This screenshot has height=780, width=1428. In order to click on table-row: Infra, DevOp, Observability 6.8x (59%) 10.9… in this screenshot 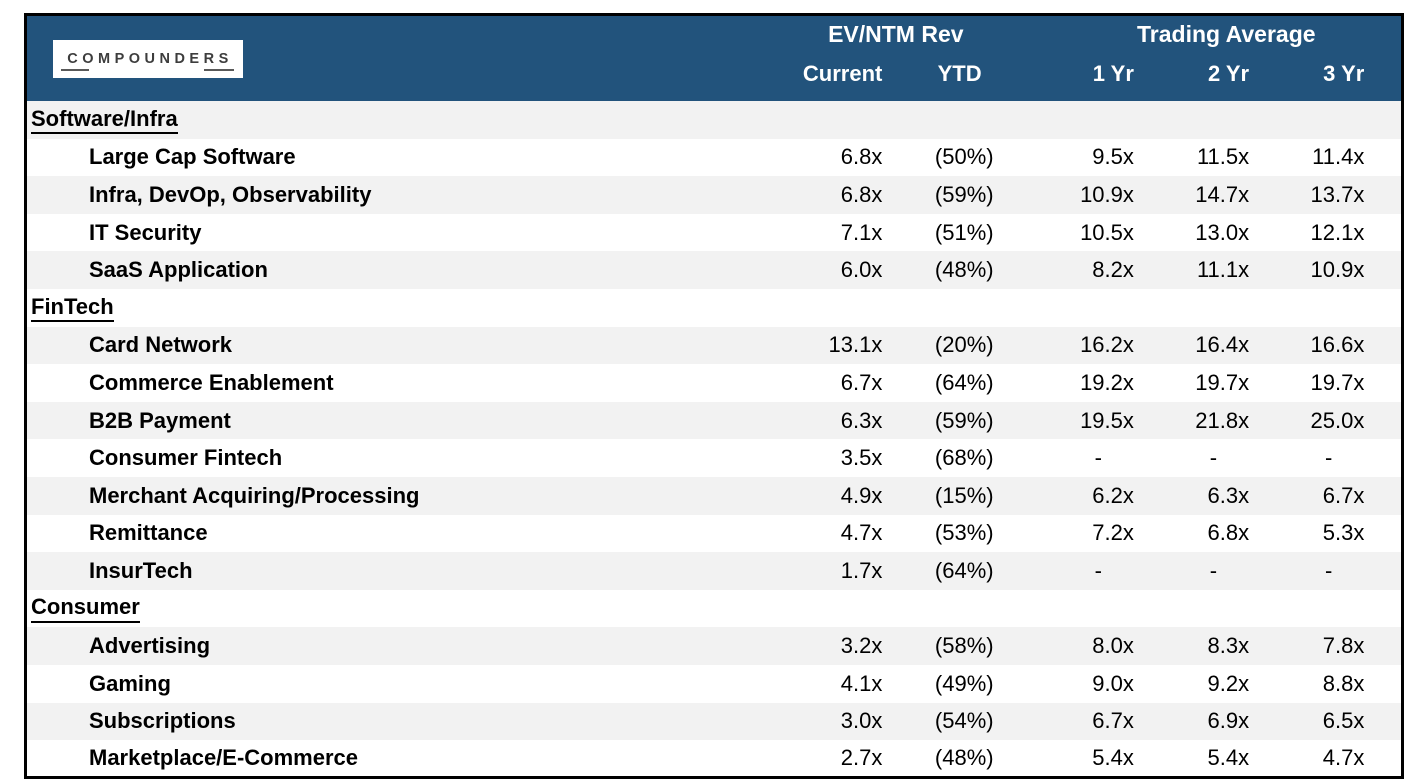, I will do `click(714, 195)`.